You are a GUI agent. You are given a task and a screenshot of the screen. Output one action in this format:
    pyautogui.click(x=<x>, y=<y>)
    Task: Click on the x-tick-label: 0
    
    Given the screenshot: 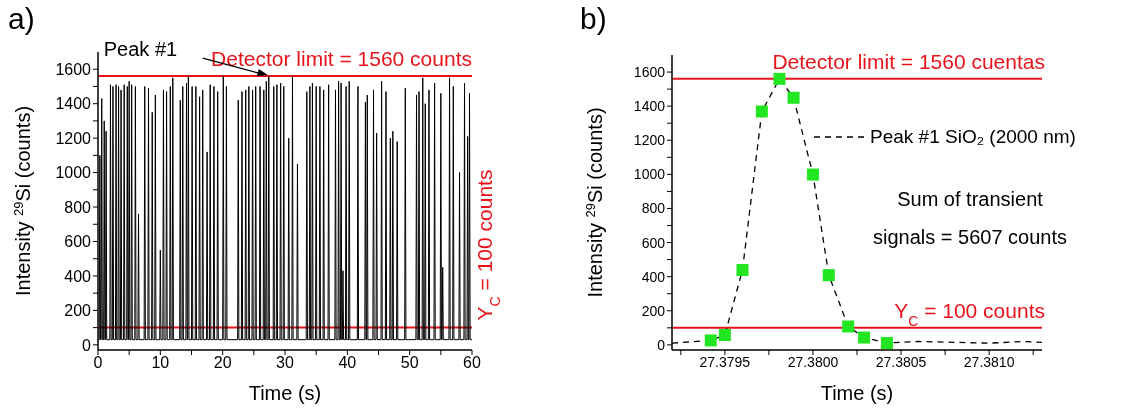 What is the action you would take?
    pyautogui.click(x=98, y=363)
    